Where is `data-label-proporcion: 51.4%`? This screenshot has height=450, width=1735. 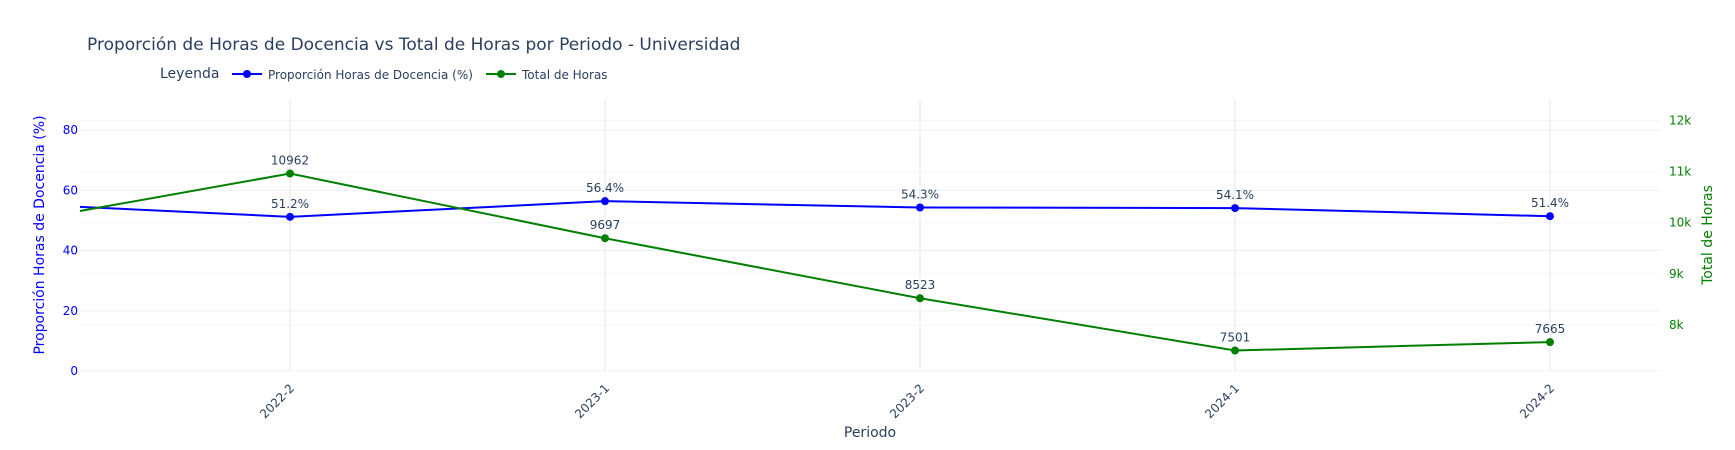
data-label-proporcion: 51.4% is located at coordinates (1550, 203).